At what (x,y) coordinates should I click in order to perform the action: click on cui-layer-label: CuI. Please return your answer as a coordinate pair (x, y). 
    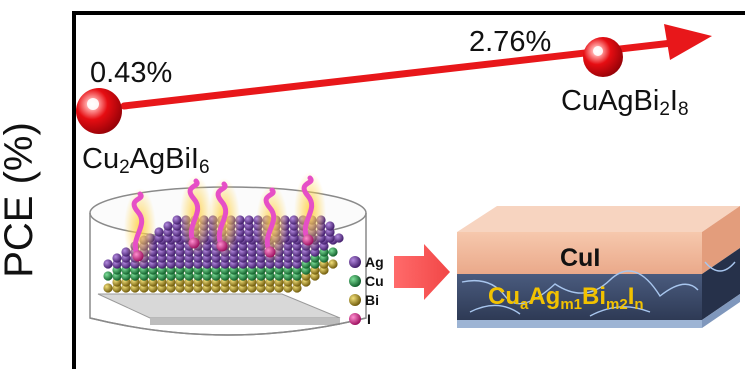
    Looking at the image, I should click on (580, 258).